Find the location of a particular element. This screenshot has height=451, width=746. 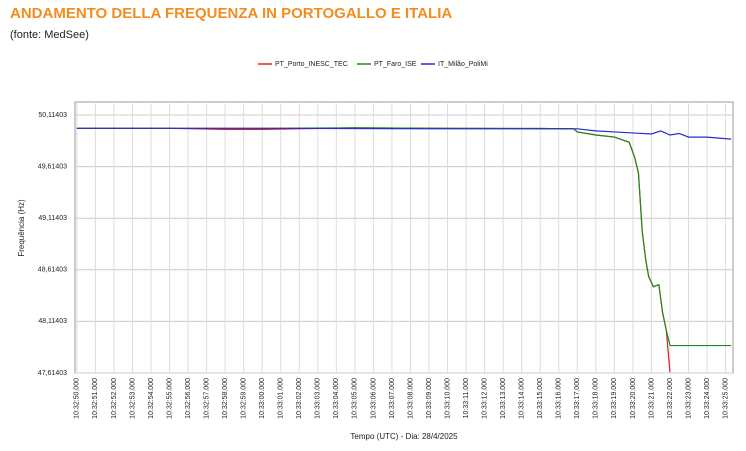

legend-label: PT_Porto_INESC_TEC is located at coordinates (311, 64).